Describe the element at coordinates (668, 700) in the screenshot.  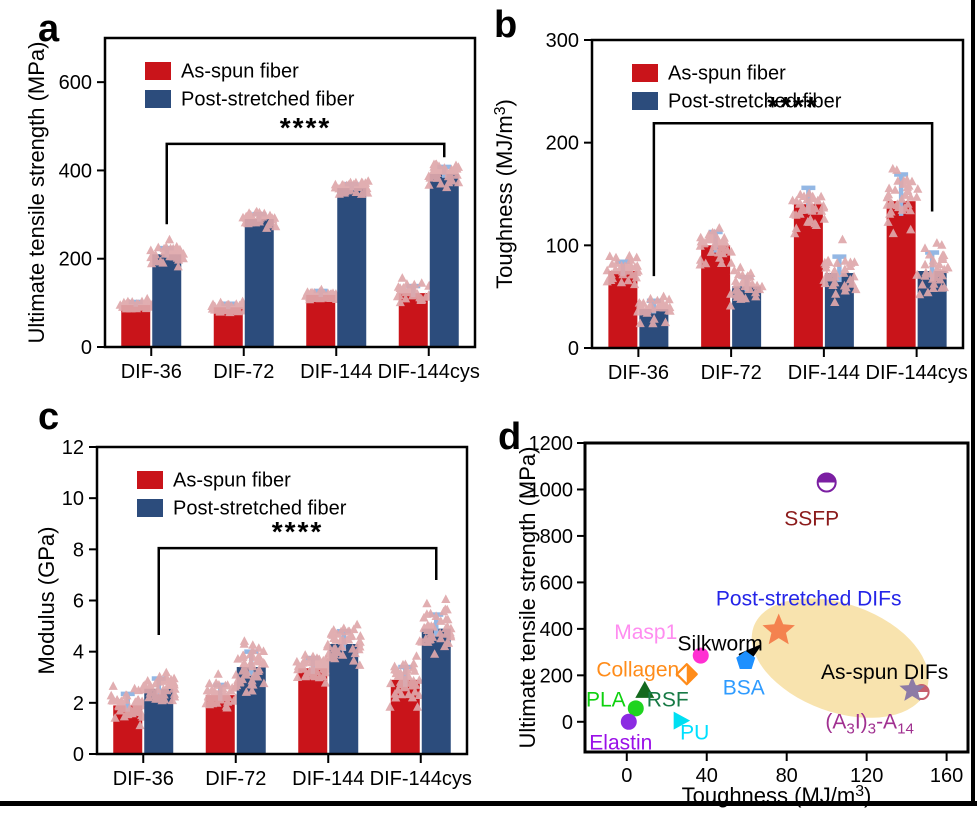
I see `label-rsf: RSF` at that location.